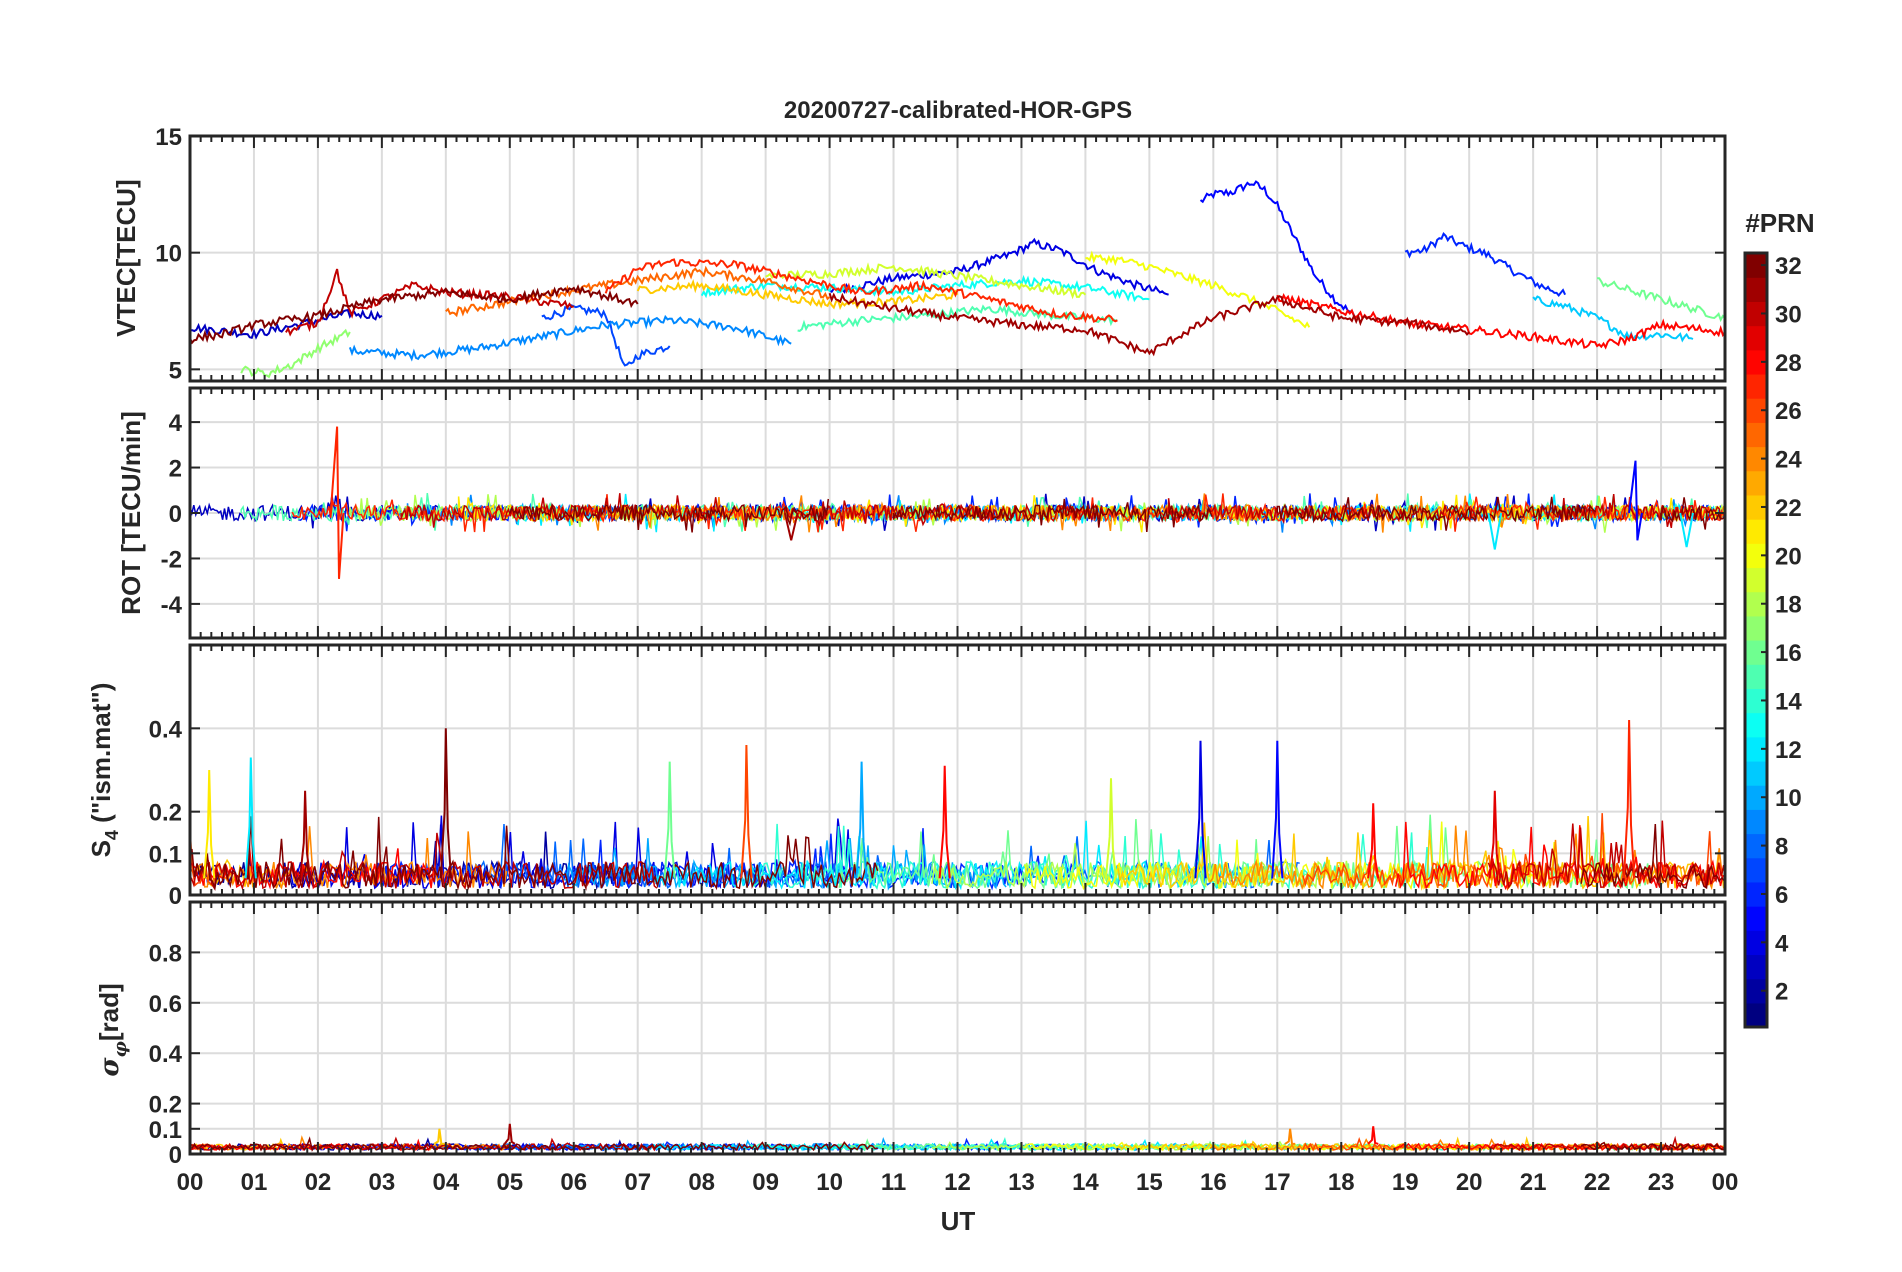 This screenshot has width=1902, height=1272. I want to click on vtec-ytick-label: 5, so click(175, 370).